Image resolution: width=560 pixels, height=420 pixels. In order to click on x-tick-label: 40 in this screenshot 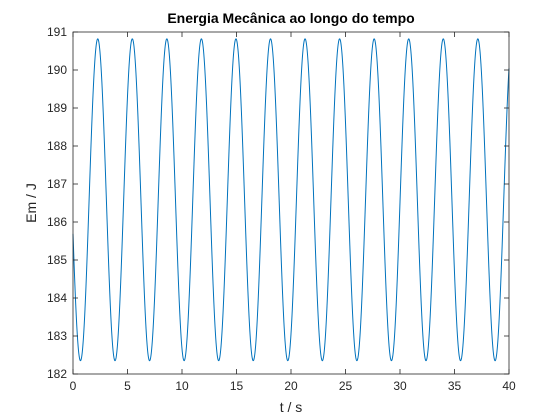, I will do `click(509, 386)`.